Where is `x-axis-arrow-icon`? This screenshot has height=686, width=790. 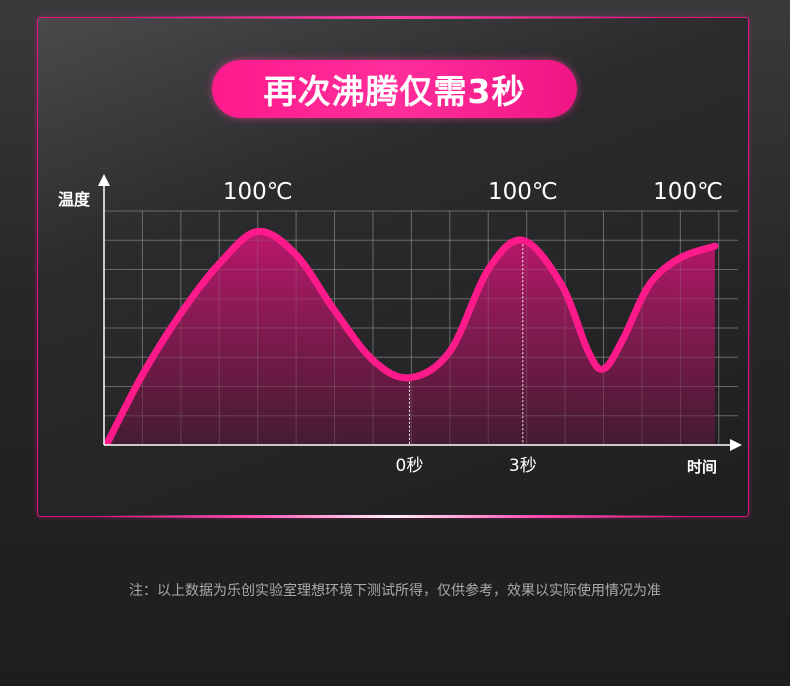
x-axis-arrow-icon is located at coordinates (736, 445).